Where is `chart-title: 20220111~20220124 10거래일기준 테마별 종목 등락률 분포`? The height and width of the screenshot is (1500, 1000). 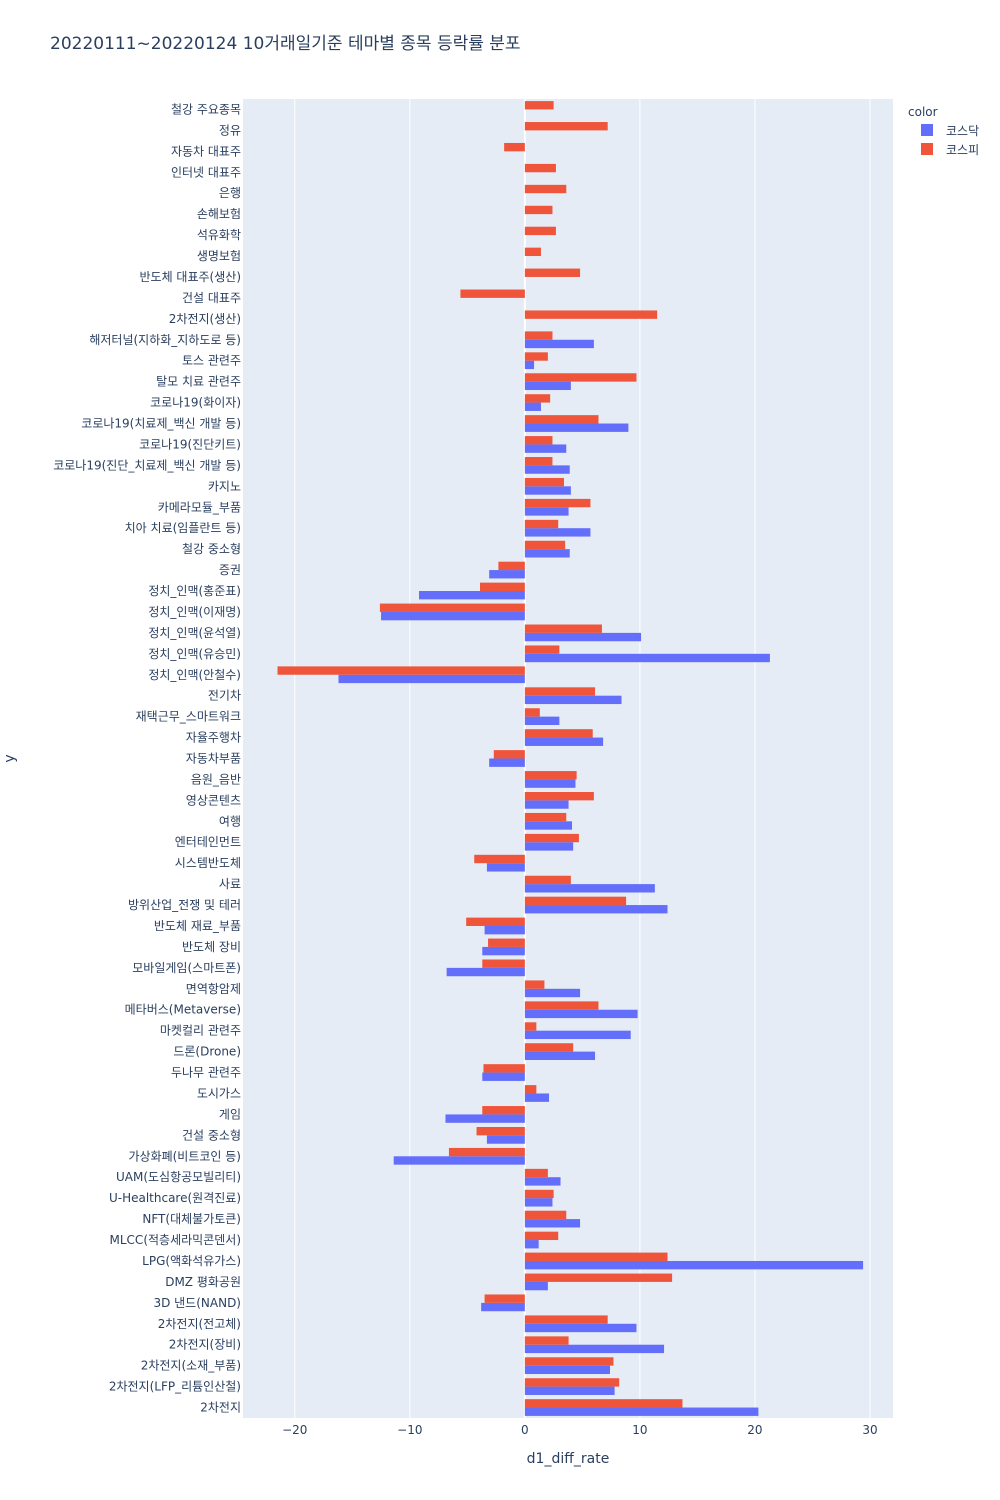
chart-title: 20220111~20220124 10거래일기준 테마별 종목 등락률 분포 is located at coordinates (285, 44).